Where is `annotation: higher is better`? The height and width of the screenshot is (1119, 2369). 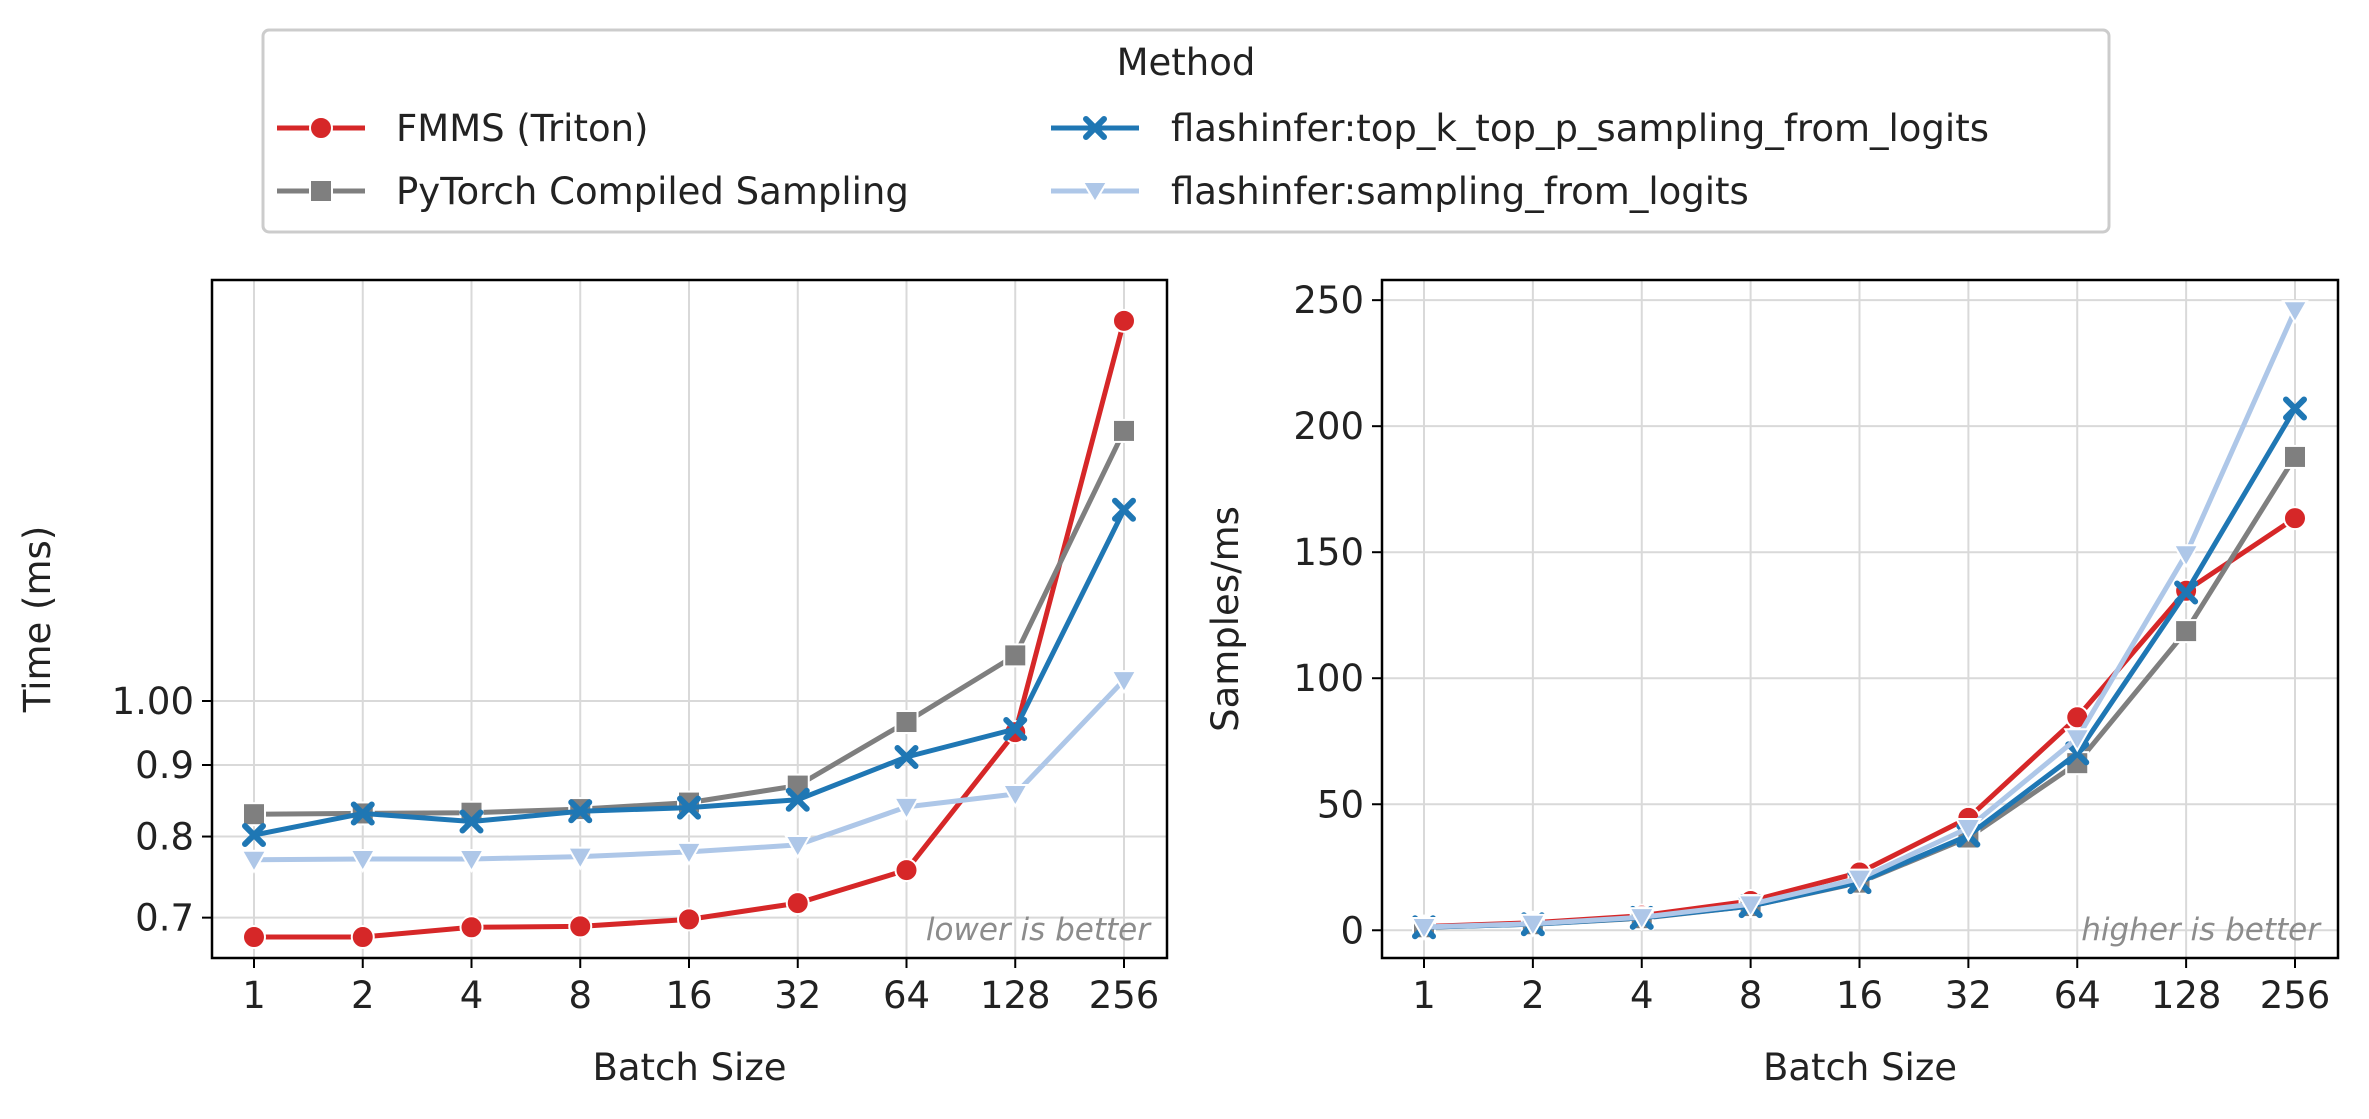 annotation: higher is better is located at coordinates (2201, 930).